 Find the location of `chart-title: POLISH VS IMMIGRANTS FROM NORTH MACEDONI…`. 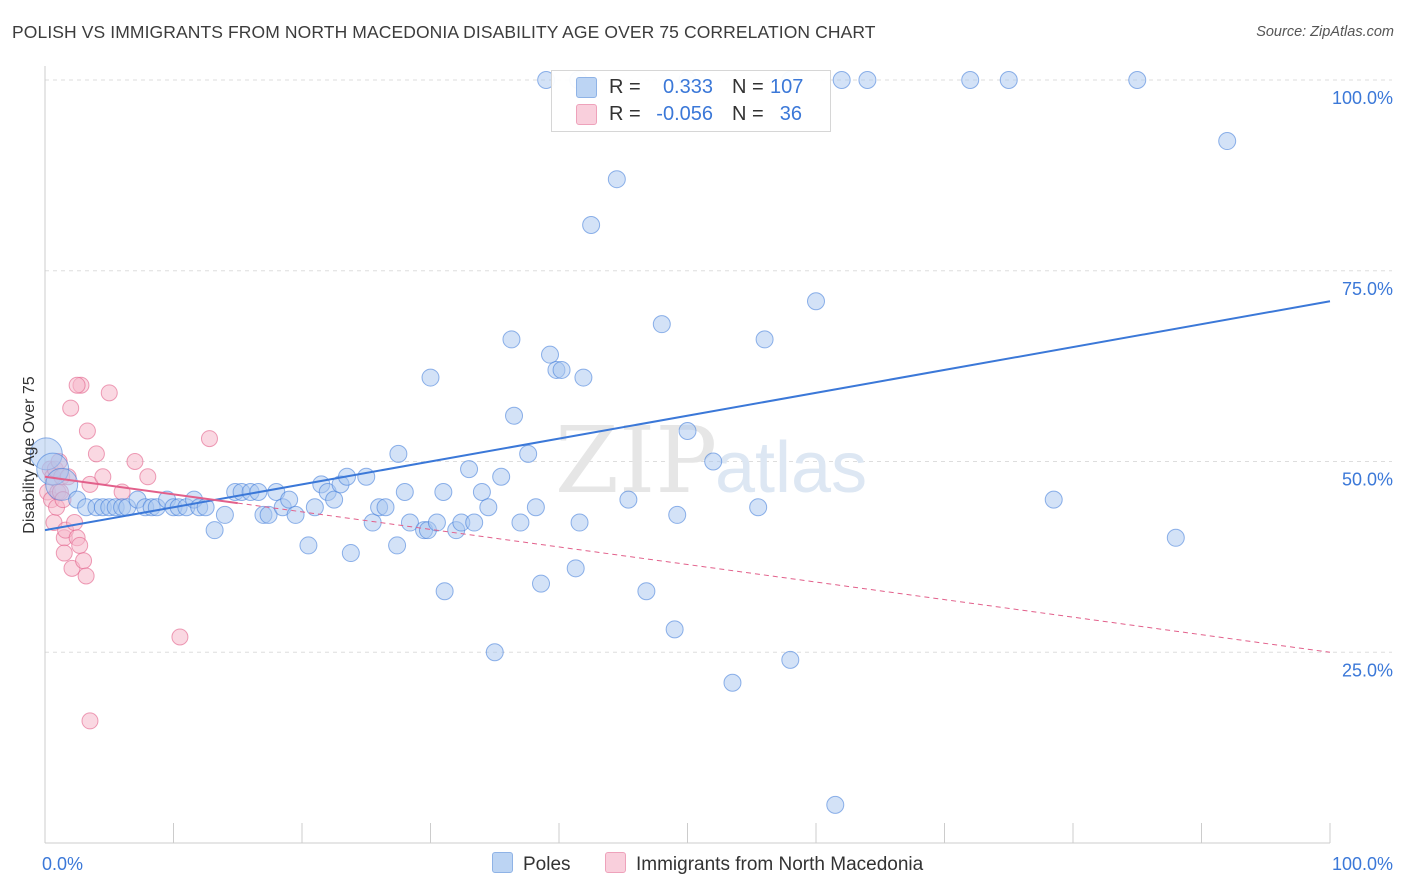

chart-title: POLISH VS IMMIGRANTS FROM NORTH MACEDONI… is located at coordinates (444, 32).